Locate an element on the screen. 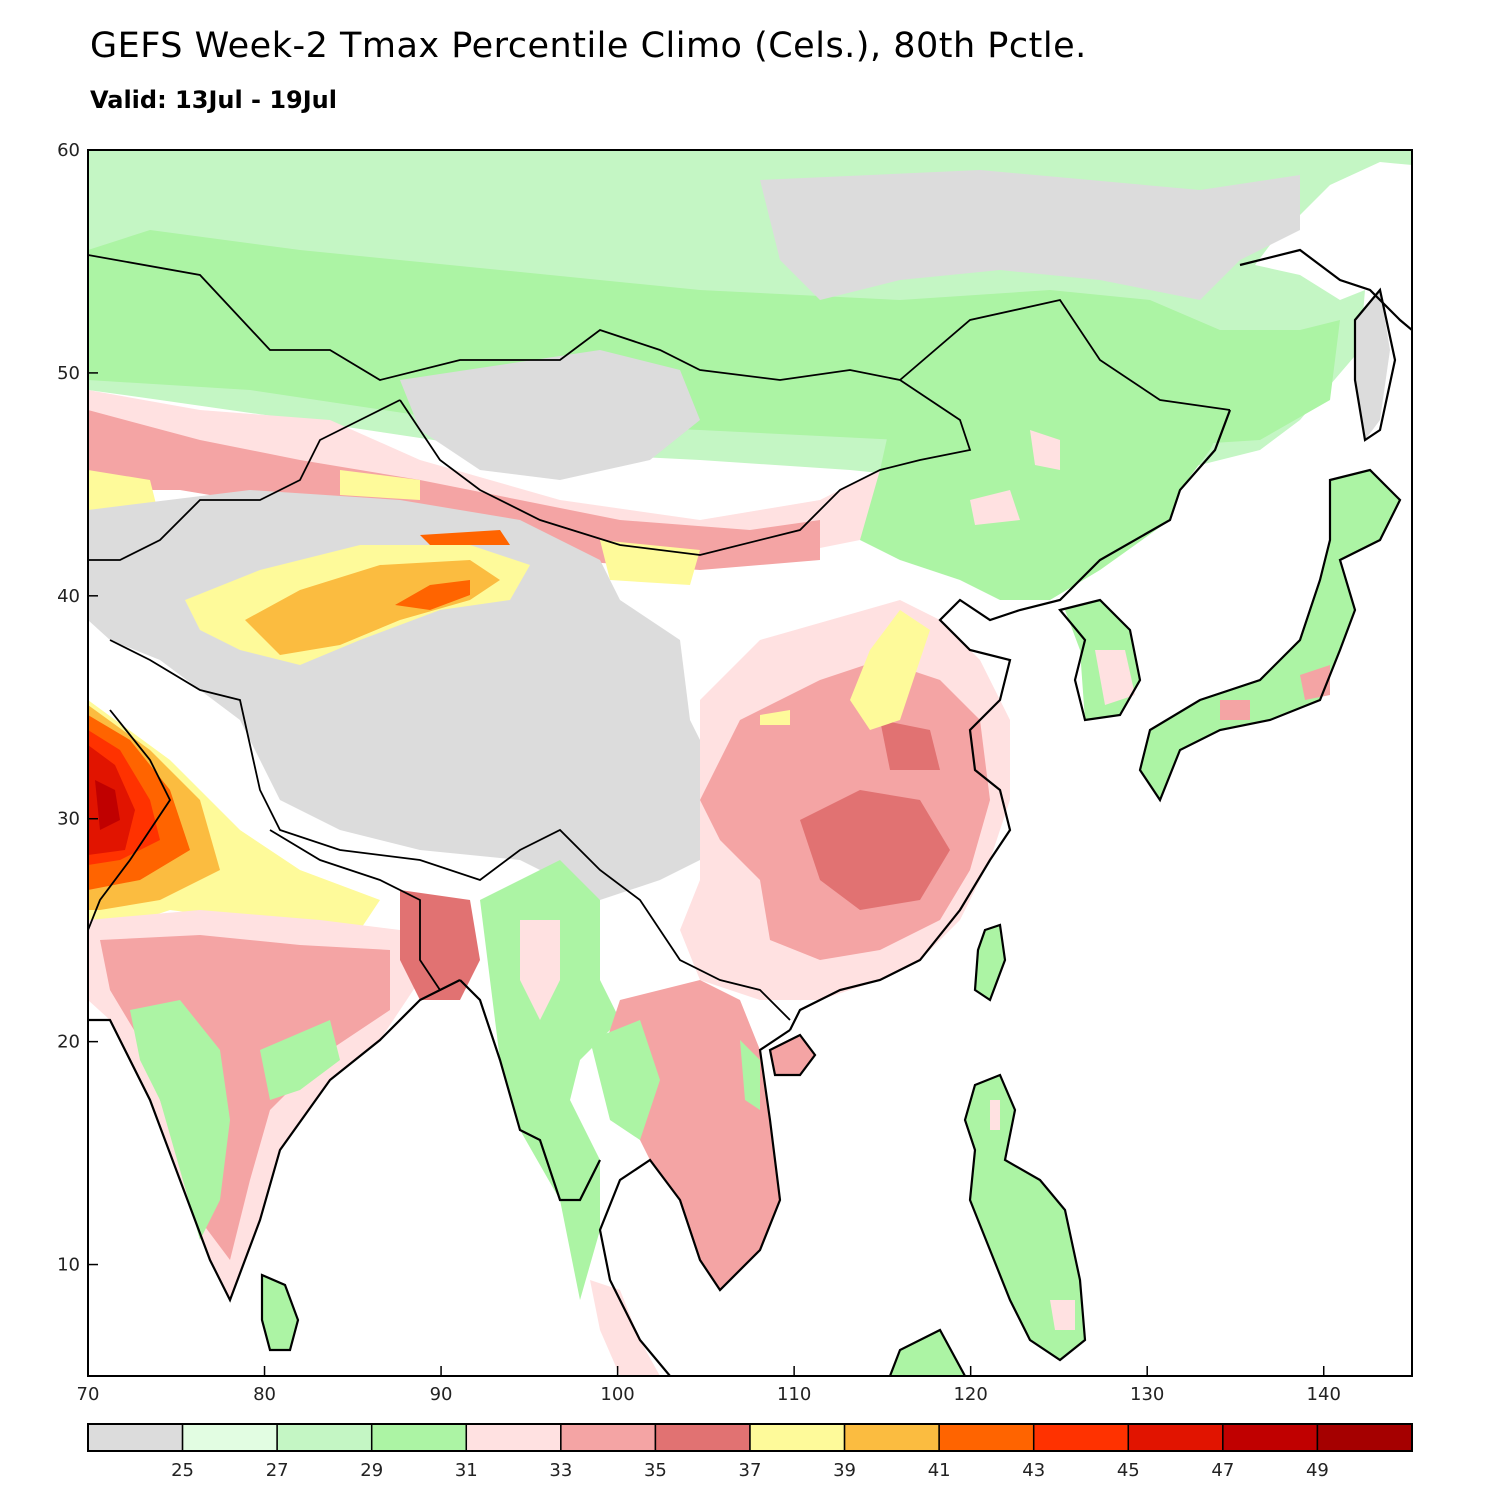 The height and width of the screenshot is (1500, 1500). coastline-japan is located at coordinates (1270, 635).